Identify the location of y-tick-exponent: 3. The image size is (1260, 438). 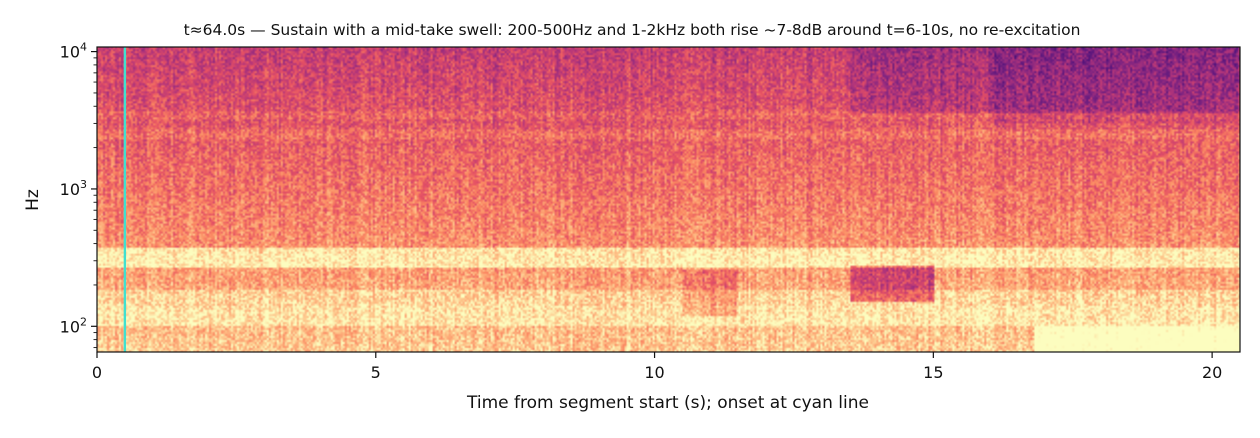
(83, 184).